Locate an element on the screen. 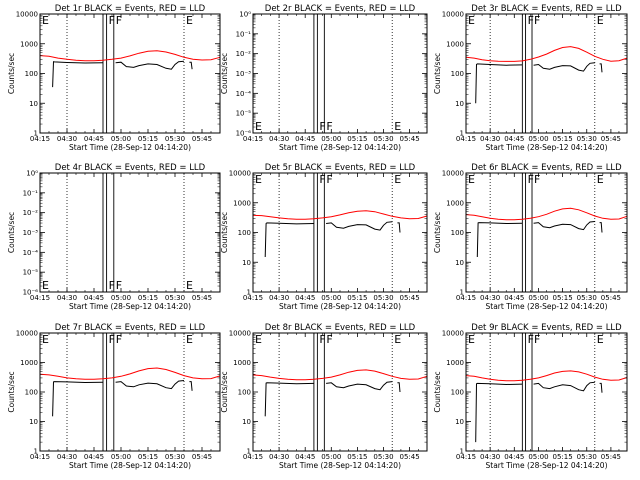 Image resolution: width=640 pixels, height=480 pixels. panel-title: Det 8r BLACK = Events, RED = LLD is located at coordinates (340, 328).